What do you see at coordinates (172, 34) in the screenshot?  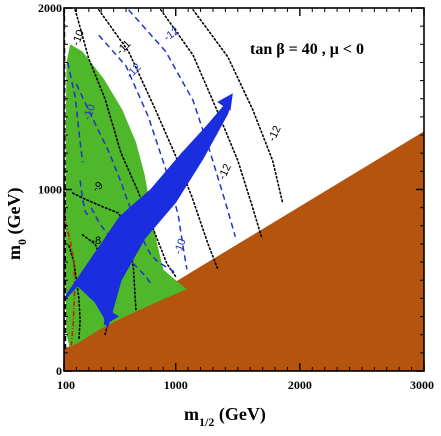 I see `contour-label-2: -12` at bounding box center [172, 34].